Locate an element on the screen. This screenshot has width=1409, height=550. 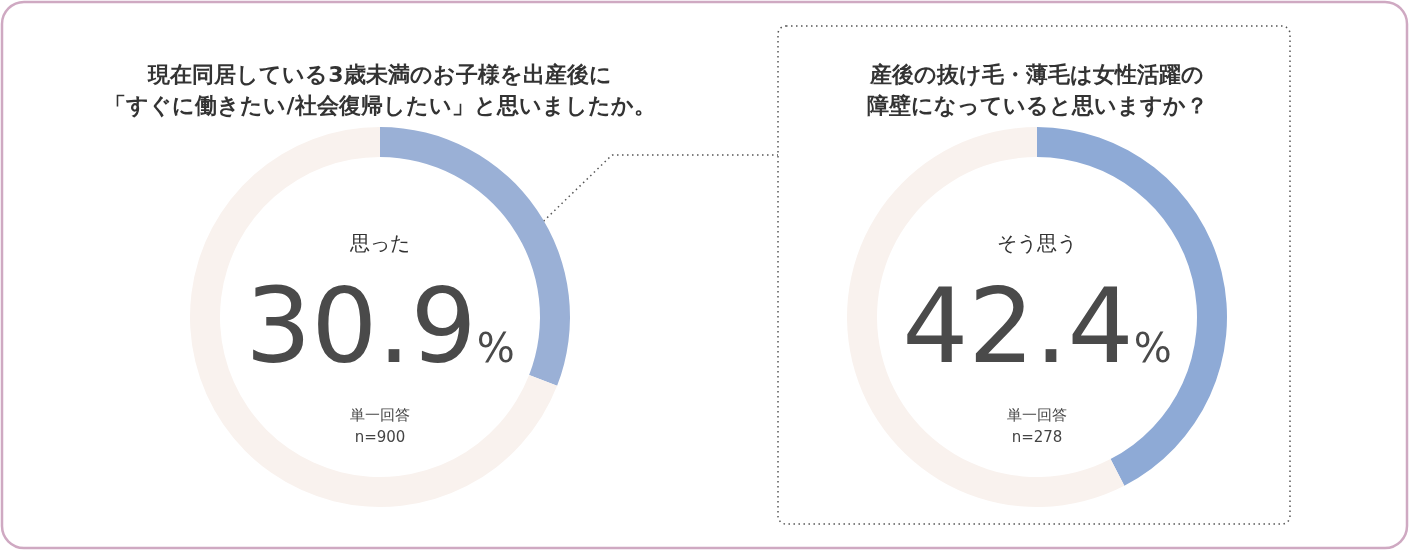
slice-label: そう思う is located at coordinates (1037, 243).